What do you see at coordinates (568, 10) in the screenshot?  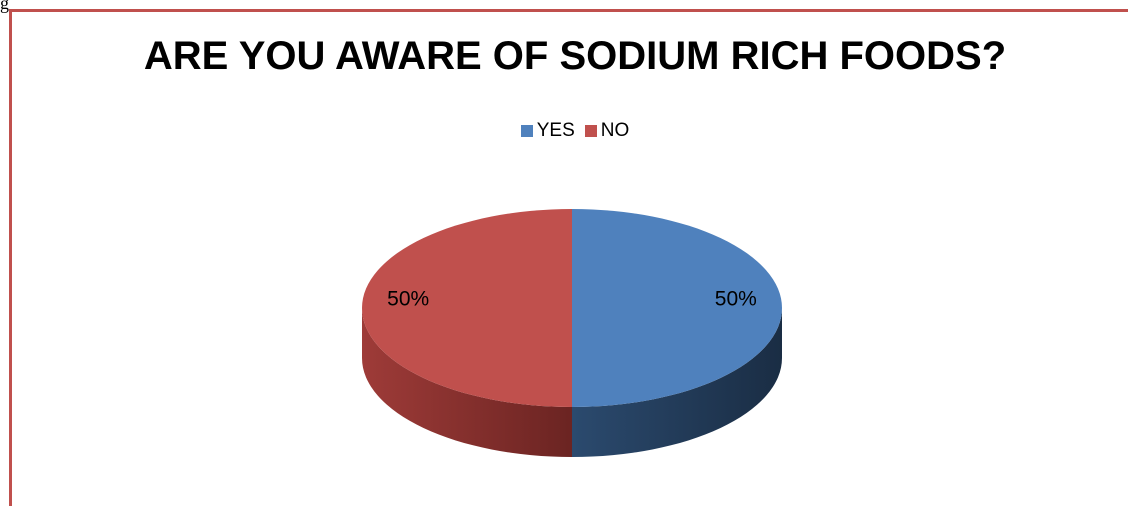 I see `frame-border-top` at bounding box center [568, 10].